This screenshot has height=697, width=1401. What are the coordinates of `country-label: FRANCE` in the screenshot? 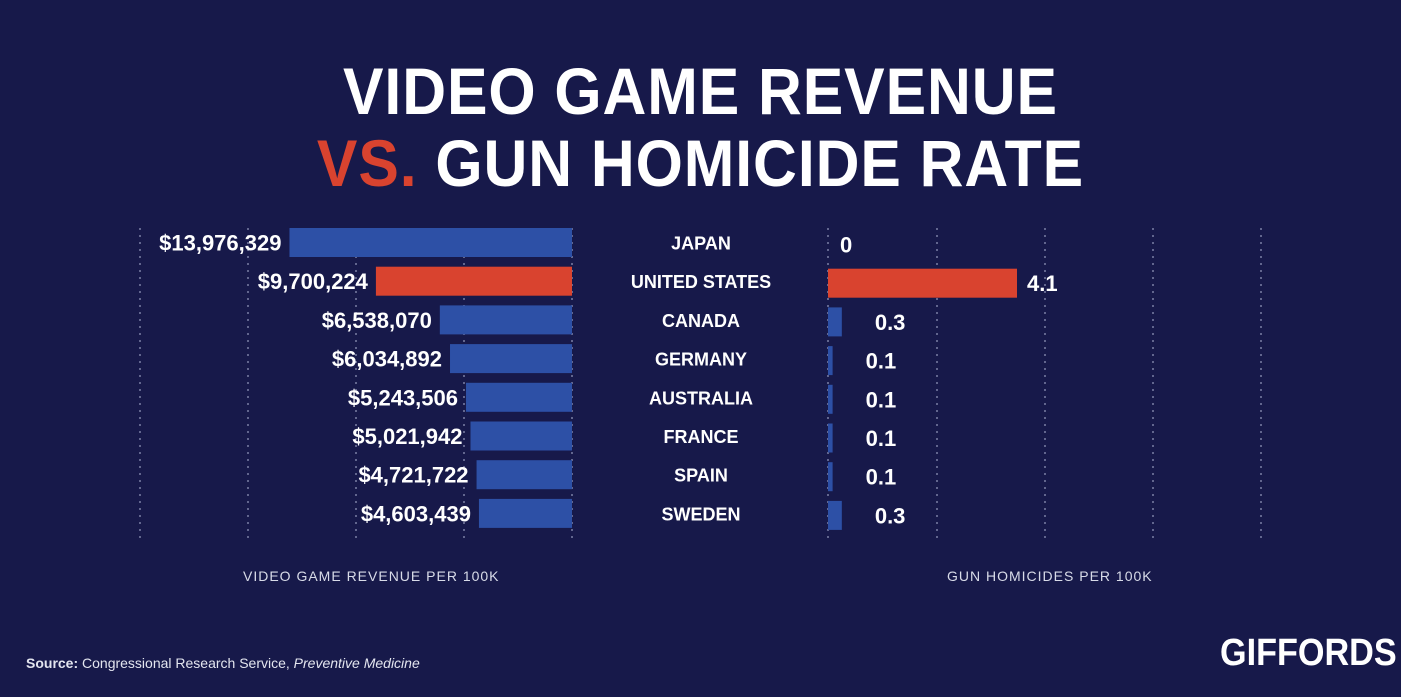 It's located at (701, 437).